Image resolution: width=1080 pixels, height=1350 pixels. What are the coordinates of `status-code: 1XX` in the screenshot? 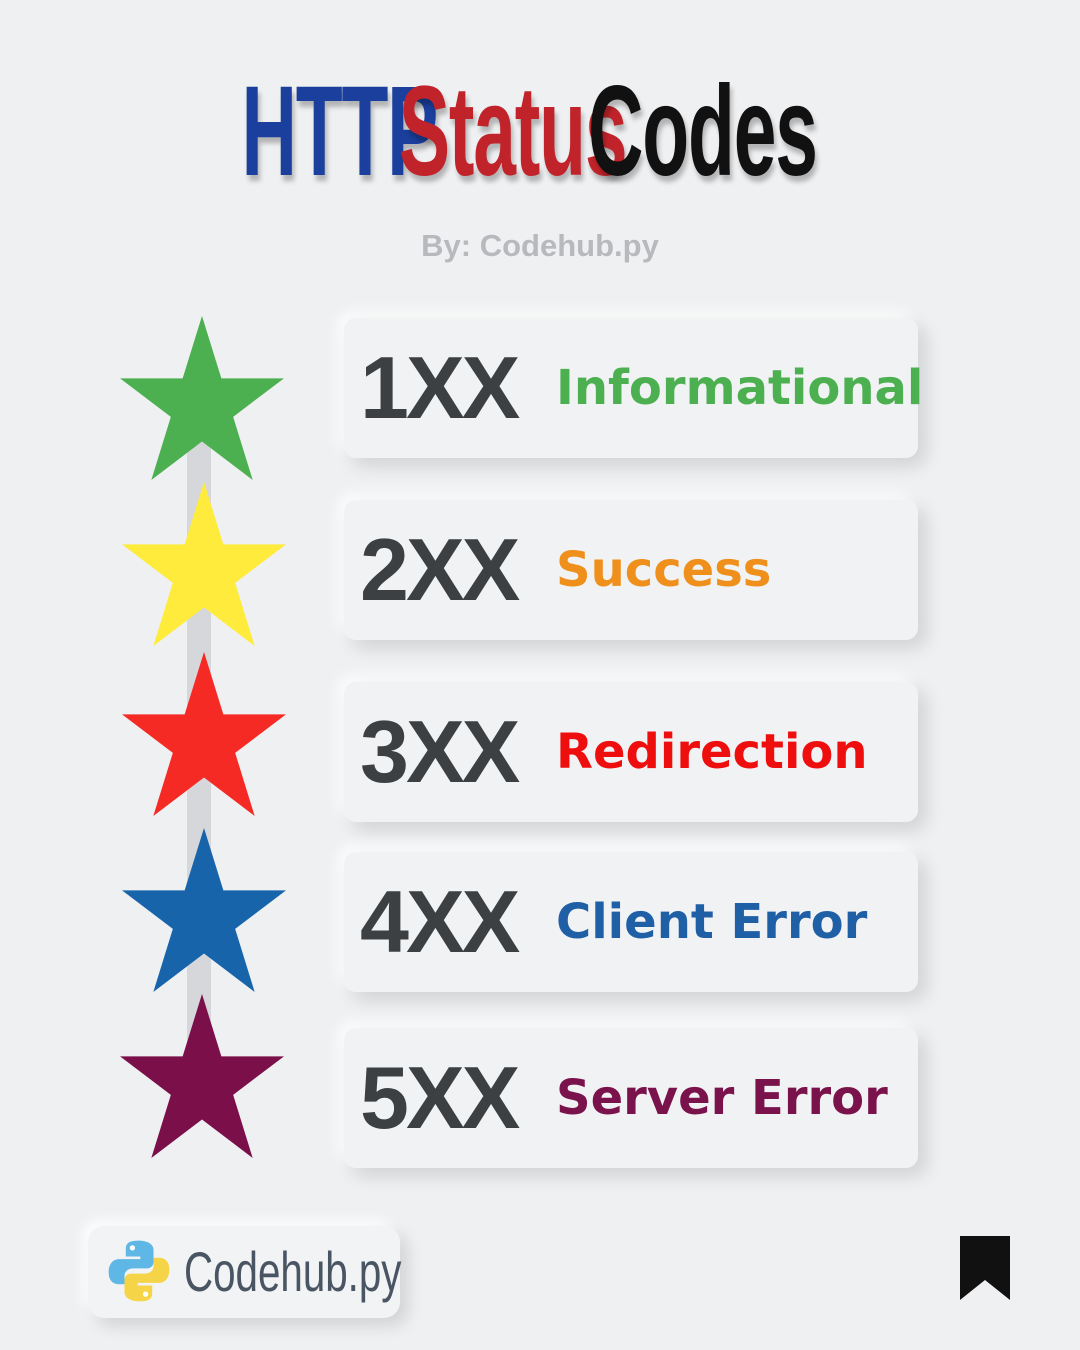 It's located at (440, 387).